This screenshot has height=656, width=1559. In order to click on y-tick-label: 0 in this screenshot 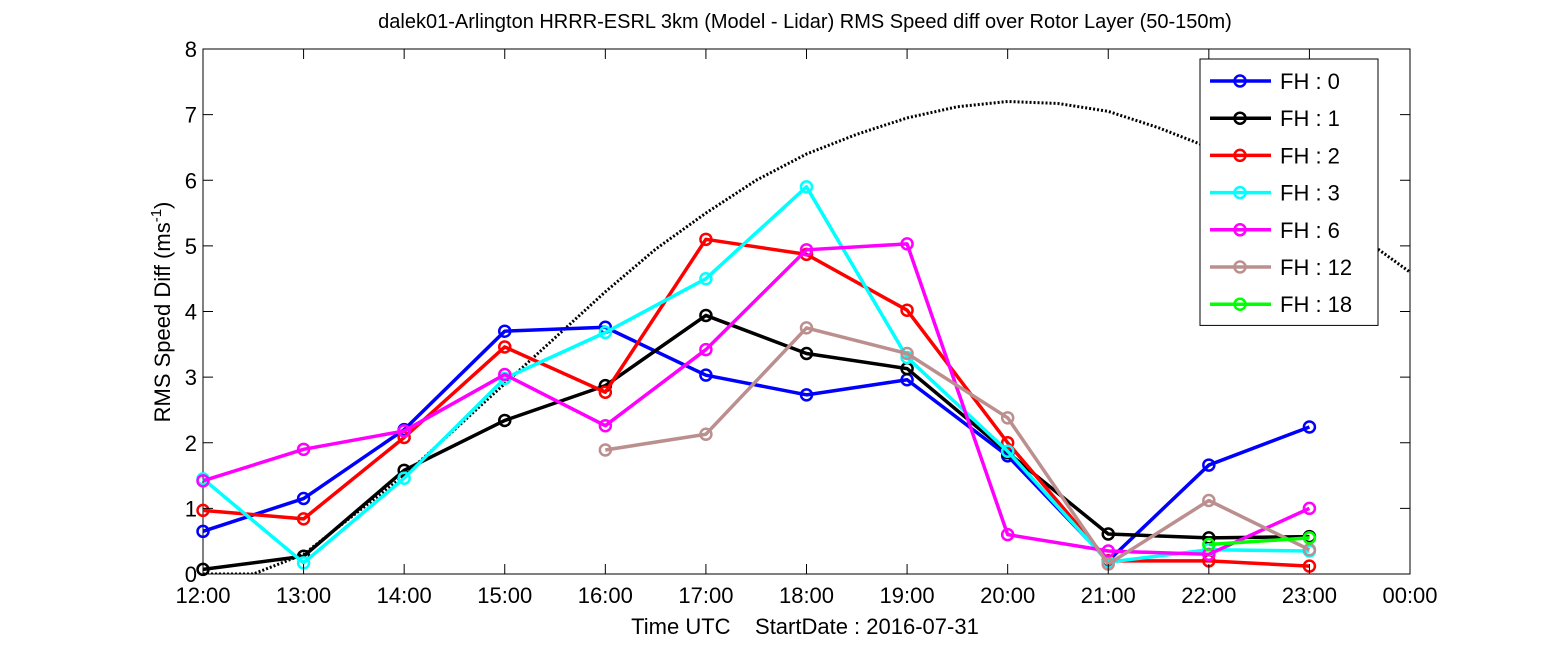, I will do `click(191, 574)`.